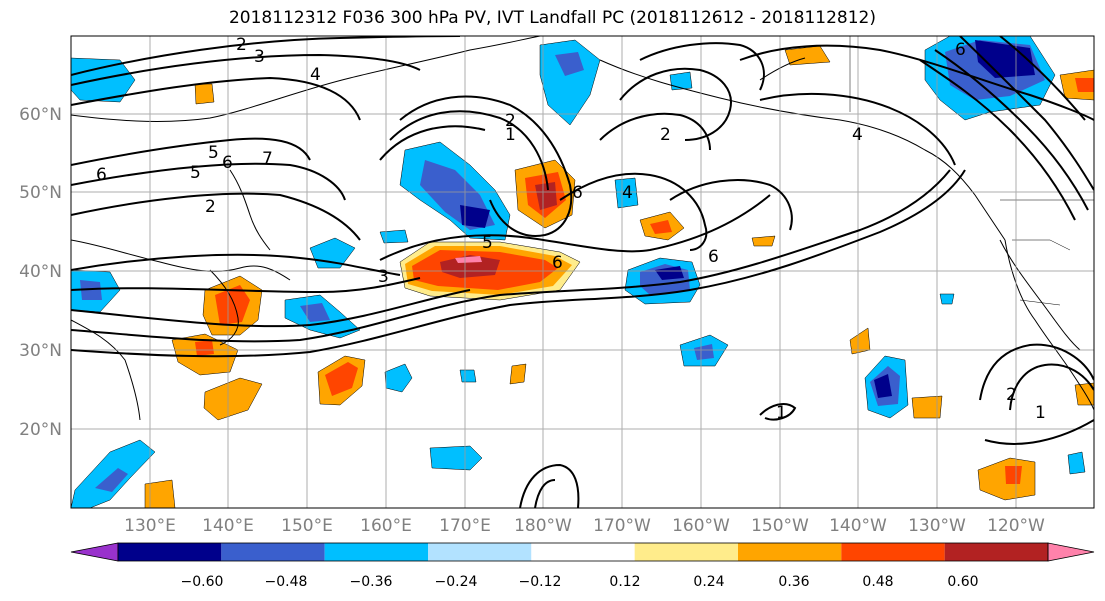 Image resolution: width=1105 pixels, height=601 pixels. Describe the element at coordinates (386, 526) in the screenshot. I see `lon-label: 160°E` at that location.